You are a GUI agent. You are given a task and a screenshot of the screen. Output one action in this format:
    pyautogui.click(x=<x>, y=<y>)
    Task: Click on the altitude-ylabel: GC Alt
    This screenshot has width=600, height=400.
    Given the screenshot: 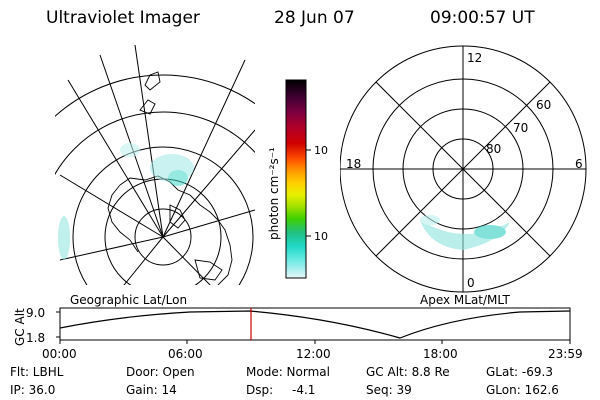 What is the action you would take?
    pyautogui.click(x=20, y=327)
    